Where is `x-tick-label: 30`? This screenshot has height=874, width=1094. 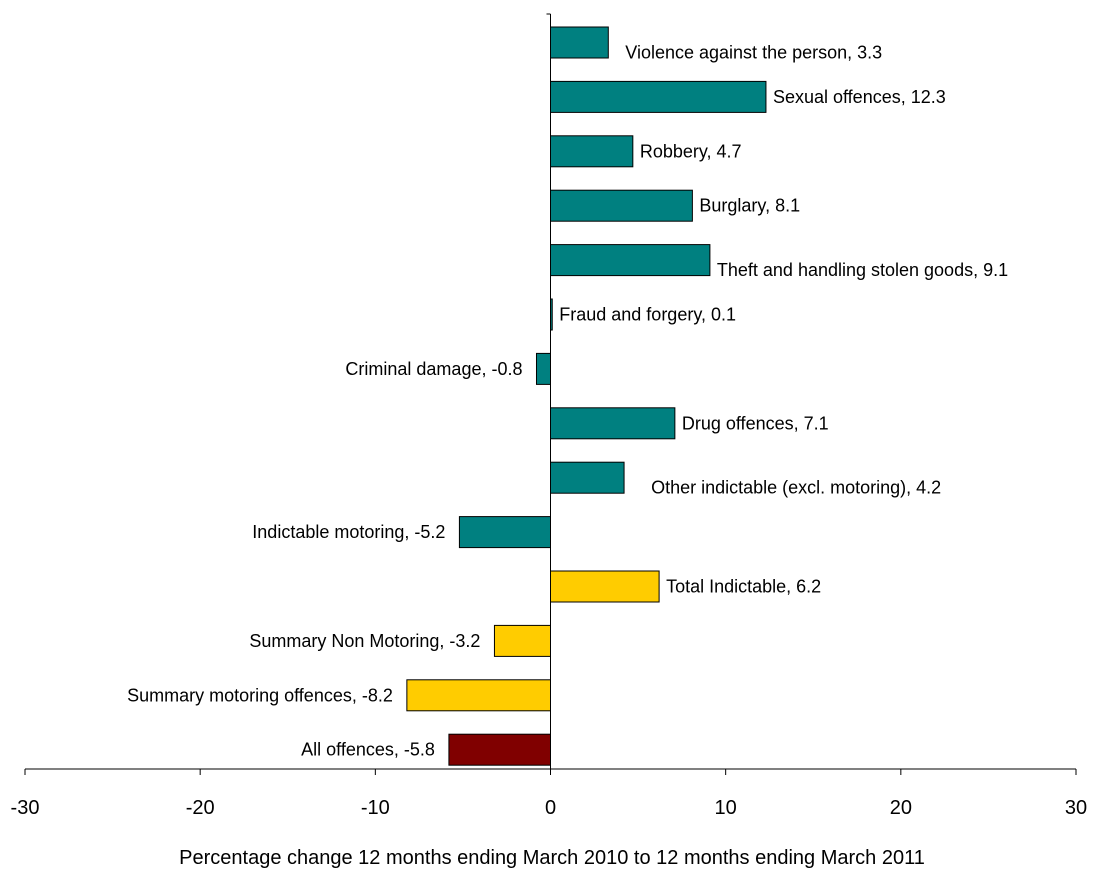
x-tick-label: 30 is located at coordinates (1076, 808).